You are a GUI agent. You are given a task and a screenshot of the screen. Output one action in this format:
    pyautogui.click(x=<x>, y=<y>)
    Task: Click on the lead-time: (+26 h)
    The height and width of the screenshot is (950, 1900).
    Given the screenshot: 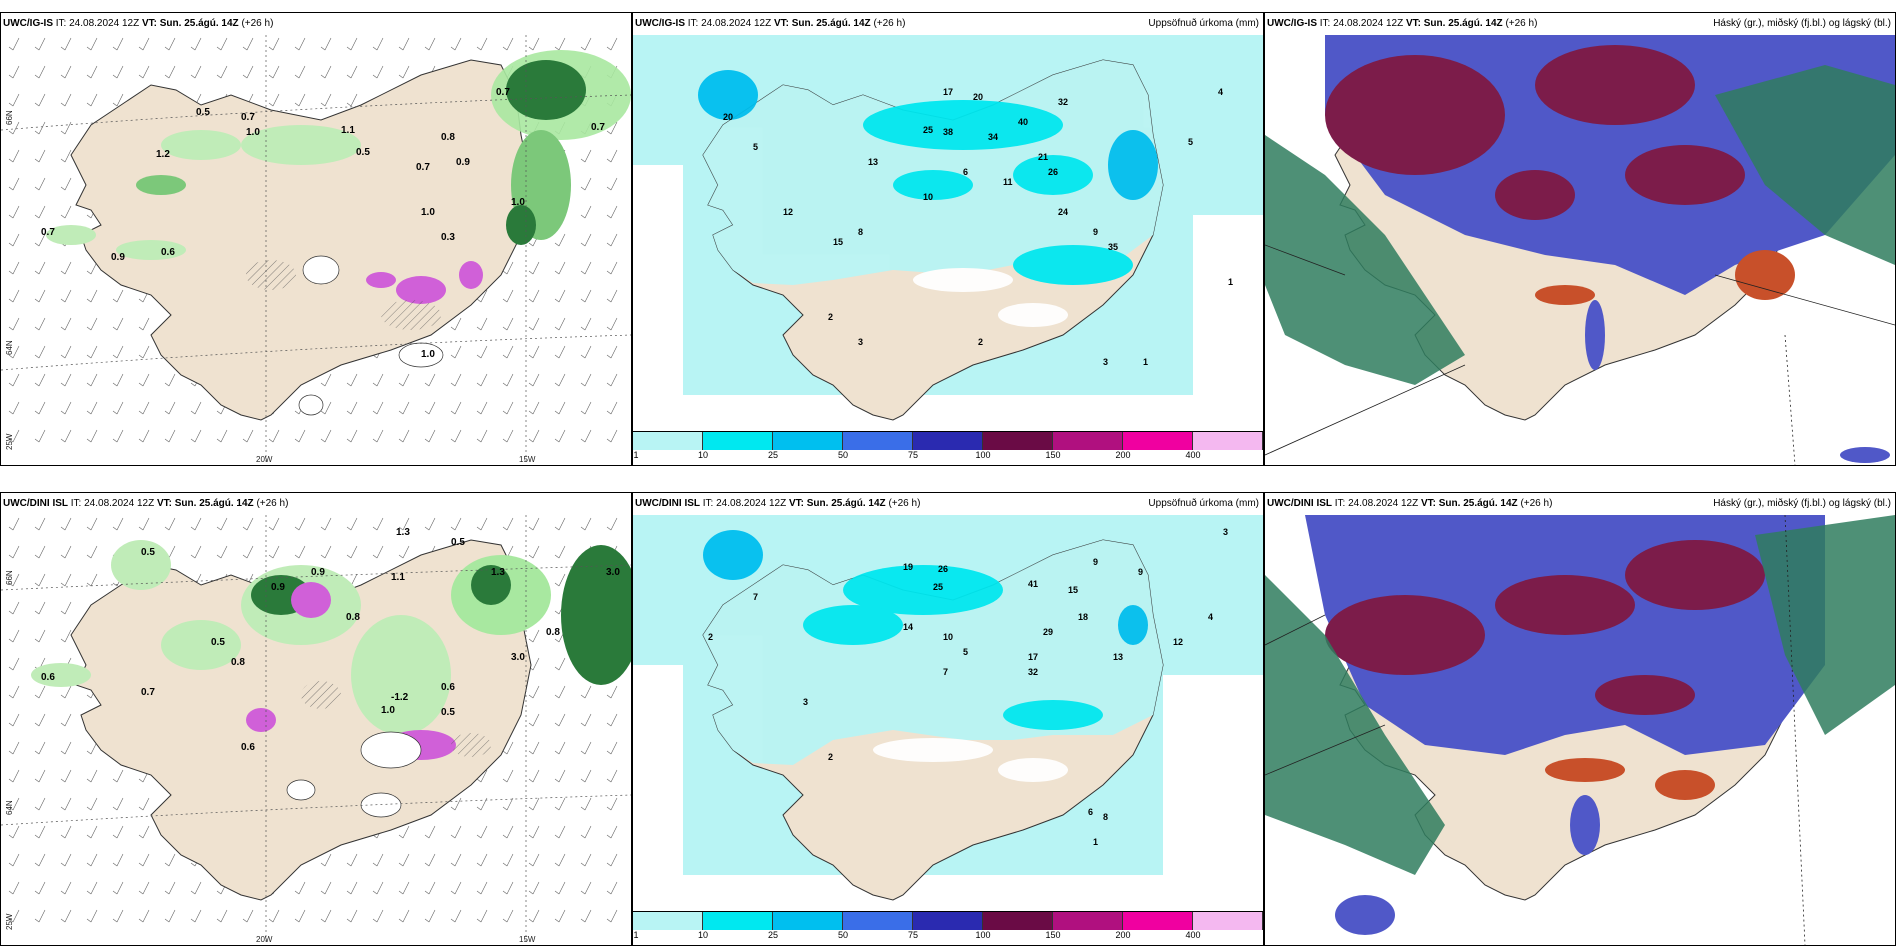 What is the action you would take?
    pyautogui.click(x=1521, y=23)
    